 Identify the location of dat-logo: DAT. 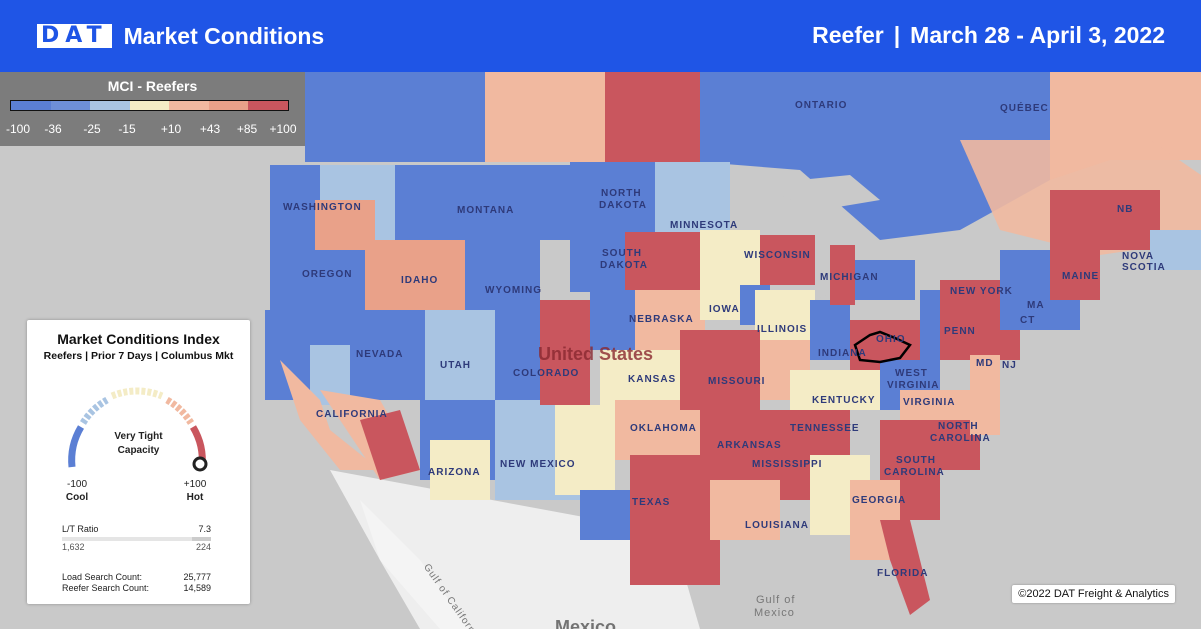
(74, 36).